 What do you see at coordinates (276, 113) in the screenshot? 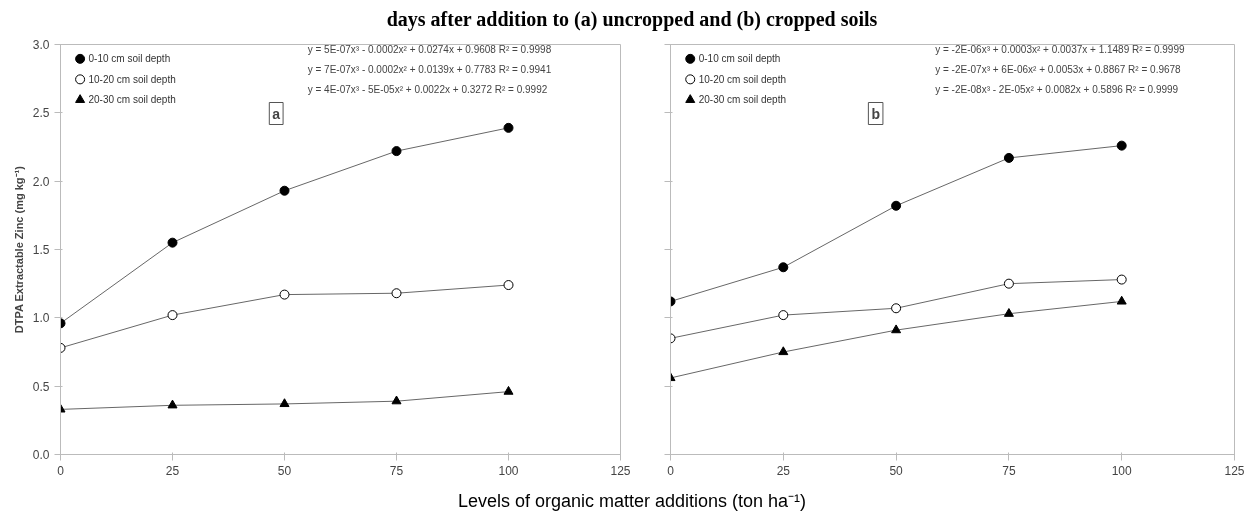
I see `annotation: a` at bounding box center [276, 113].